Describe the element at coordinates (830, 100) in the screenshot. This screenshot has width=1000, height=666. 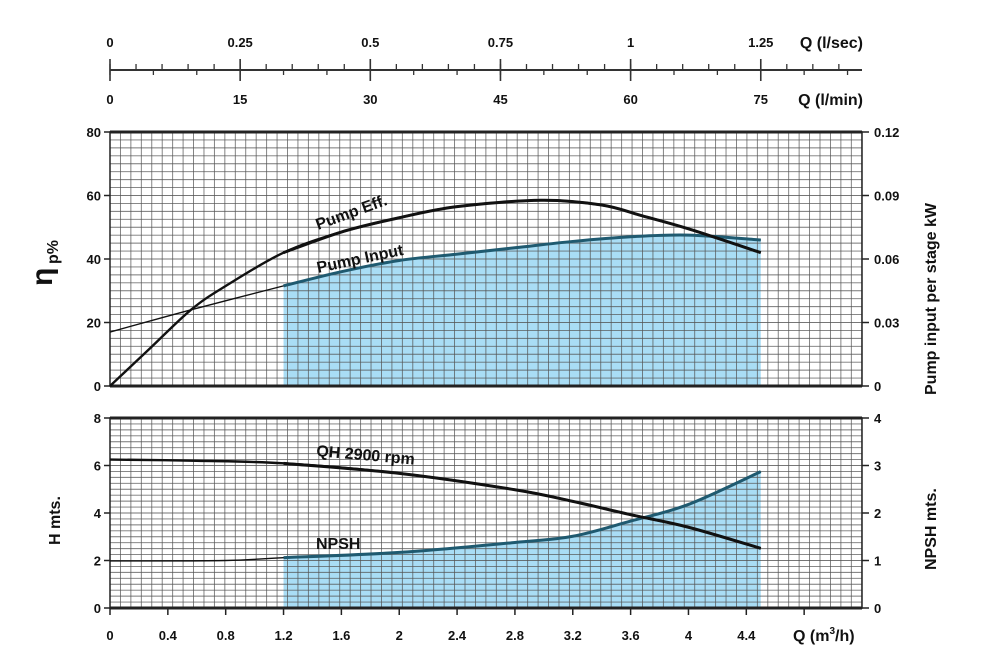
I see `lmin-axis-title: Q (l/min)` at that location.